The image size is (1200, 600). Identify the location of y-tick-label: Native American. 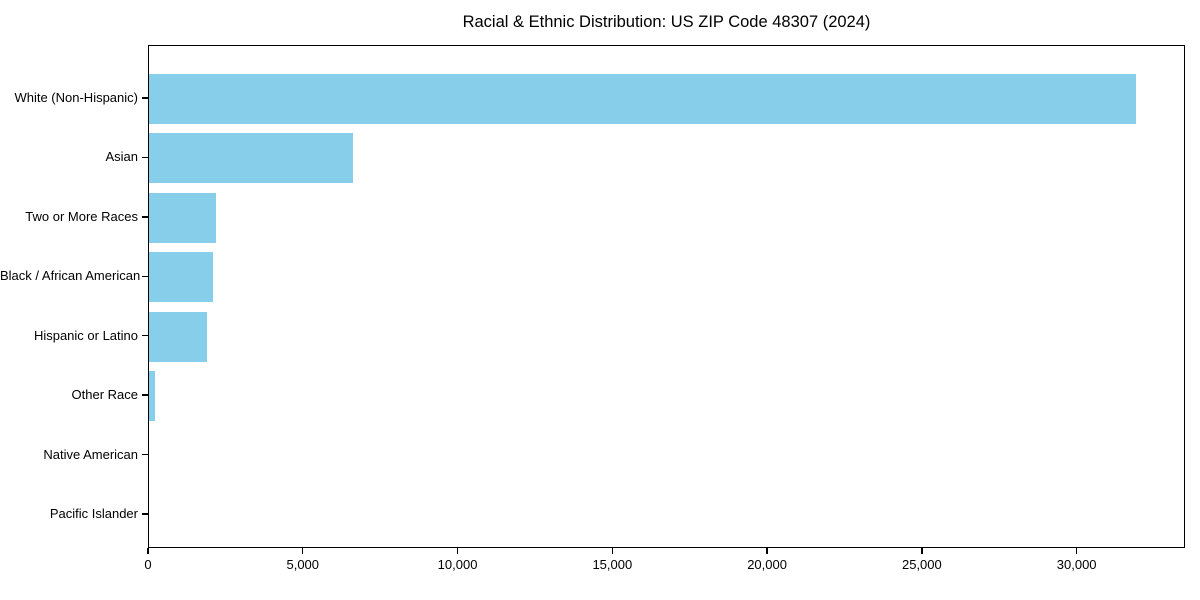
(90, 454).